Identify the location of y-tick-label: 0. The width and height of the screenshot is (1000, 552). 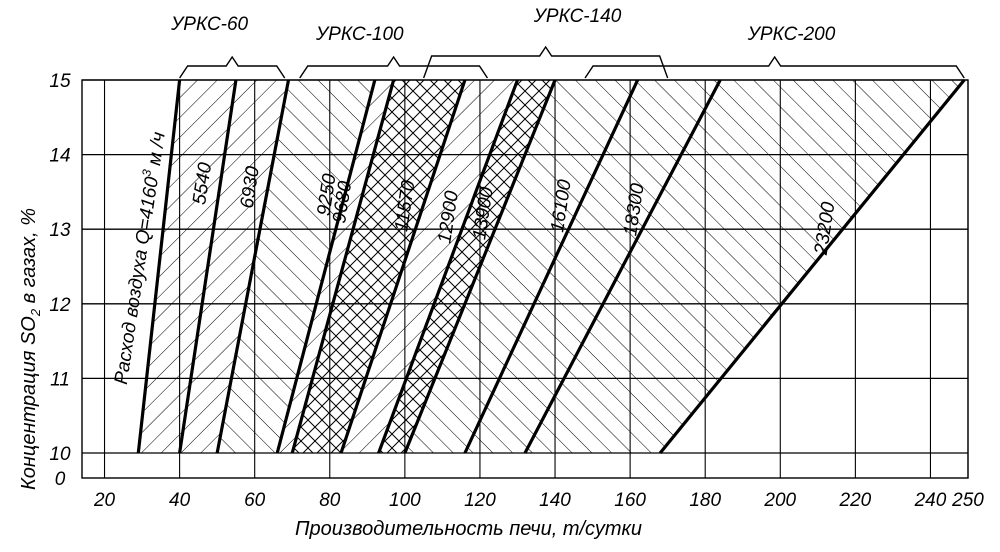
(60, 479).